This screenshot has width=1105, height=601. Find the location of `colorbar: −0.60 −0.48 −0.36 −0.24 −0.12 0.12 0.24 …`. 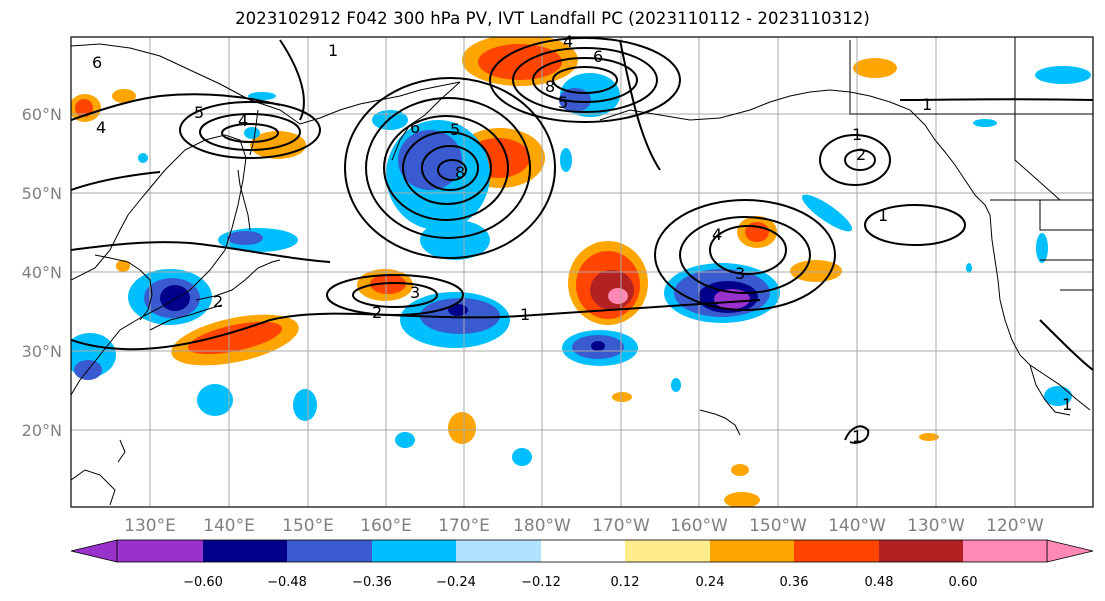

colorbar: −0.60 −0.48 −0.36 −0.24 −0.12 0.12 0.24 … is located at coordinates (582, 564).